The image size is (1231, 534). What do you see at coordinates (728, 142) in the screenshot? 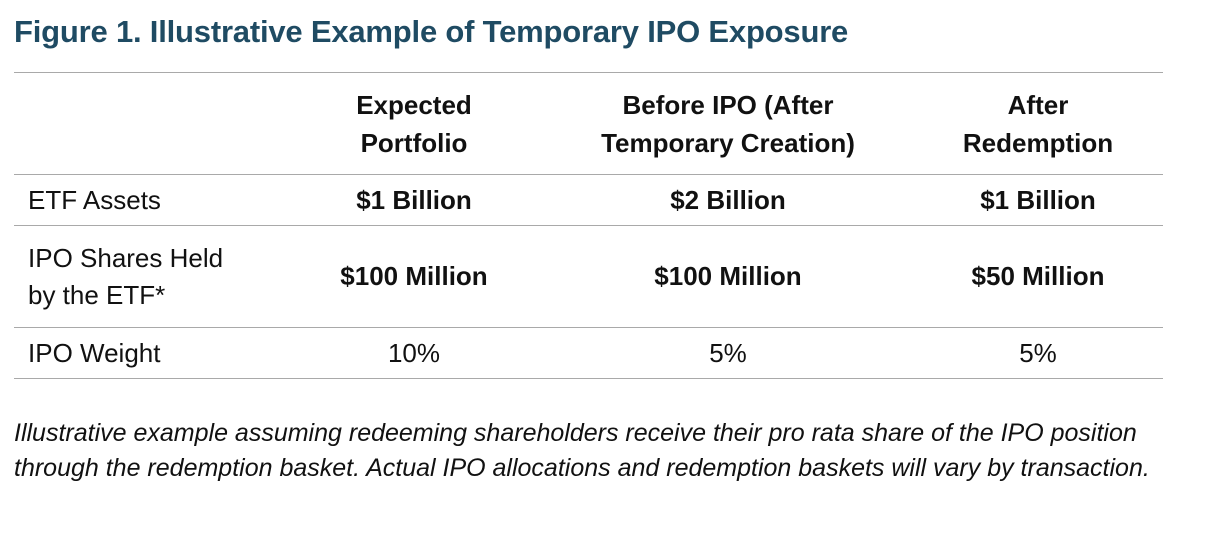
I see `header-line: Temporary Creation)` at bounding box center [728, 142].